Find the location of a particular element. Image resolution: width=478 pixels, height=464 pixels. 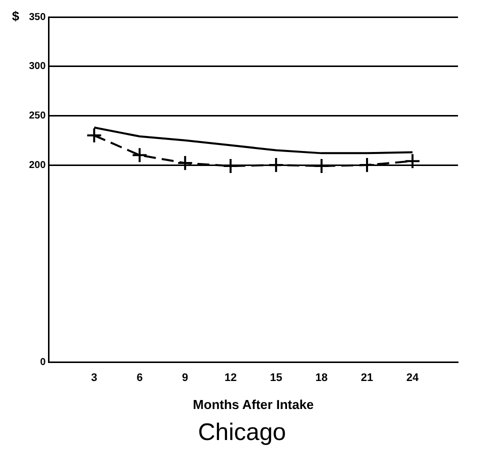

y-tick-label: 300 is located at coordinates (37, 66).